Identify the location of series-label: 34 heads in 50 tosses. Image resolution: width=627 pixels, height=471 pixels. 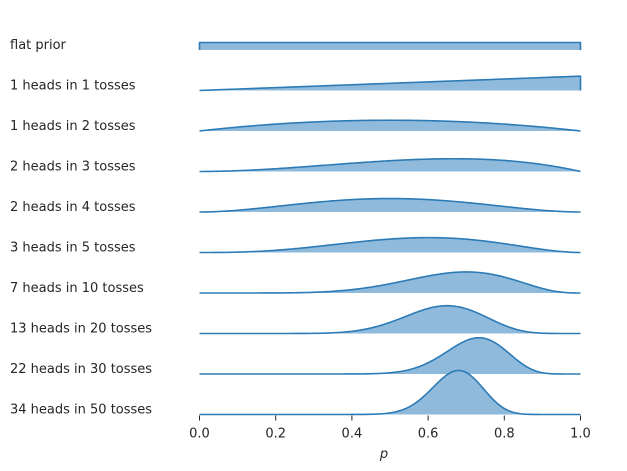
(81, 410).